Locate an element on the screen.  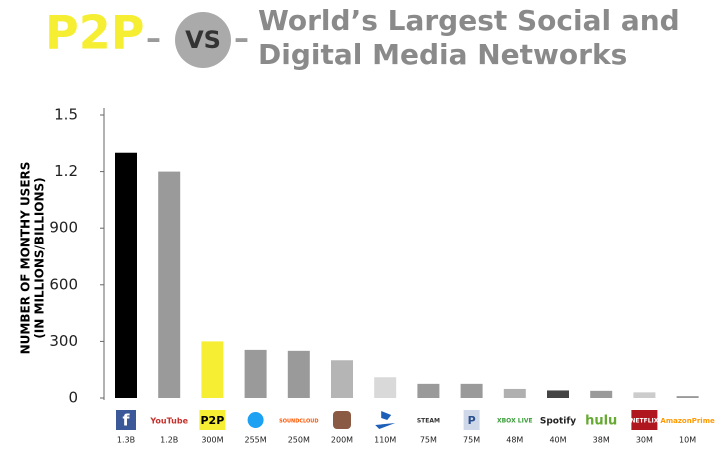
x-tick-label: P is located at coordinates (472, 420).